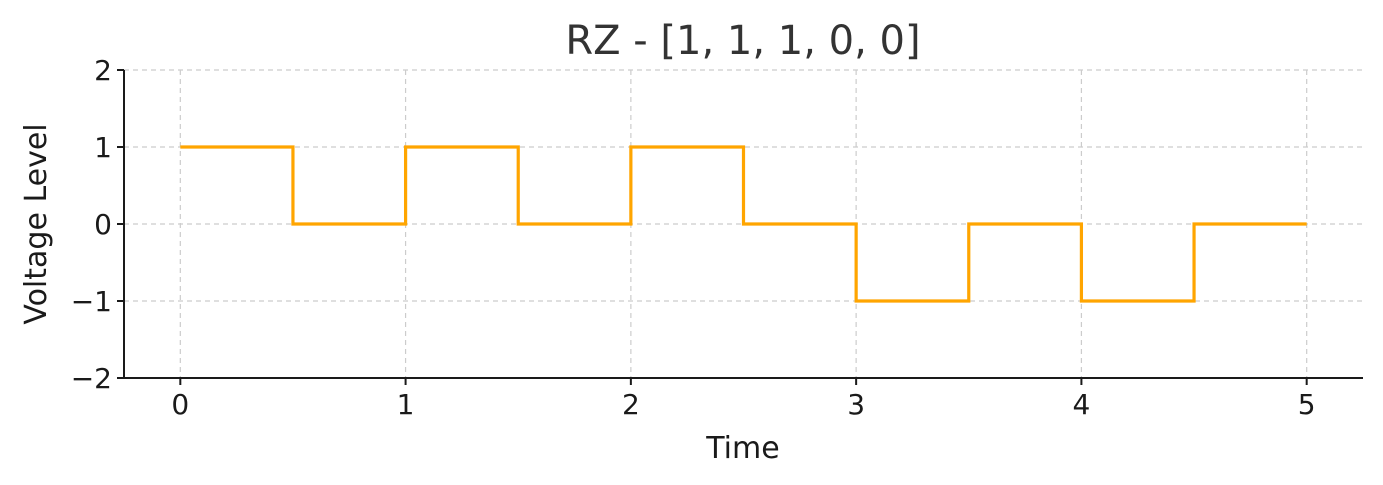 The image size is (1383, 485). What do you see at coordinates (91, 301) in the screenshot?
I see `y-tick-label: −1` at bounding box center [91, 301].